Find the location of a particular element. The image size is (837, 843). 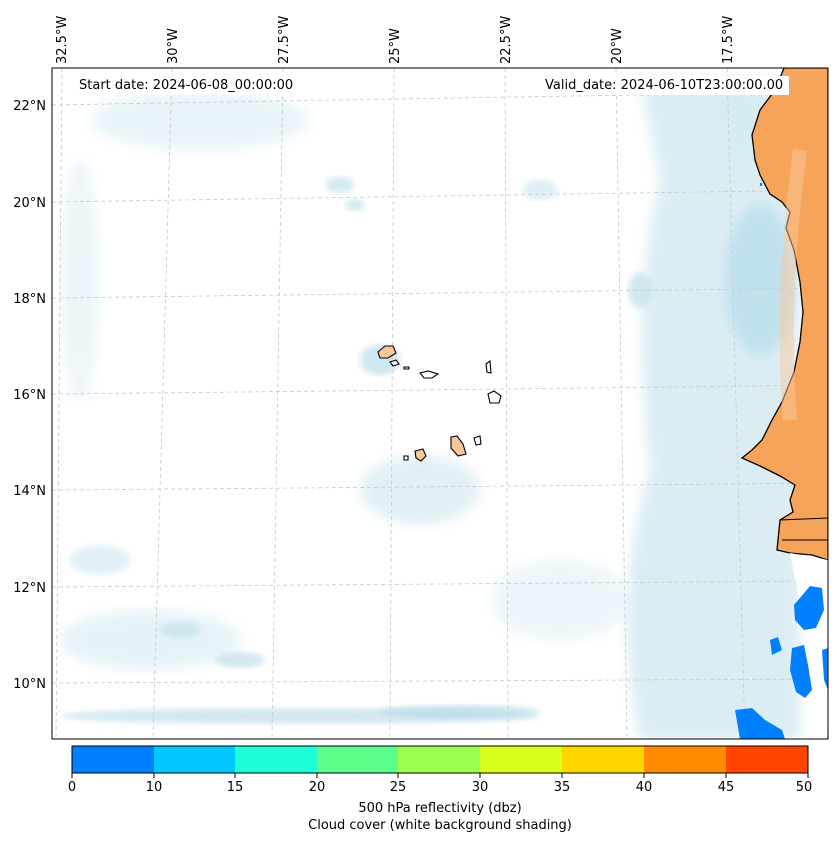

latitude-labels: 22°N 20°N 18°N 16°N 14°N 12°N 10°N is located at coordinates (29, 395).